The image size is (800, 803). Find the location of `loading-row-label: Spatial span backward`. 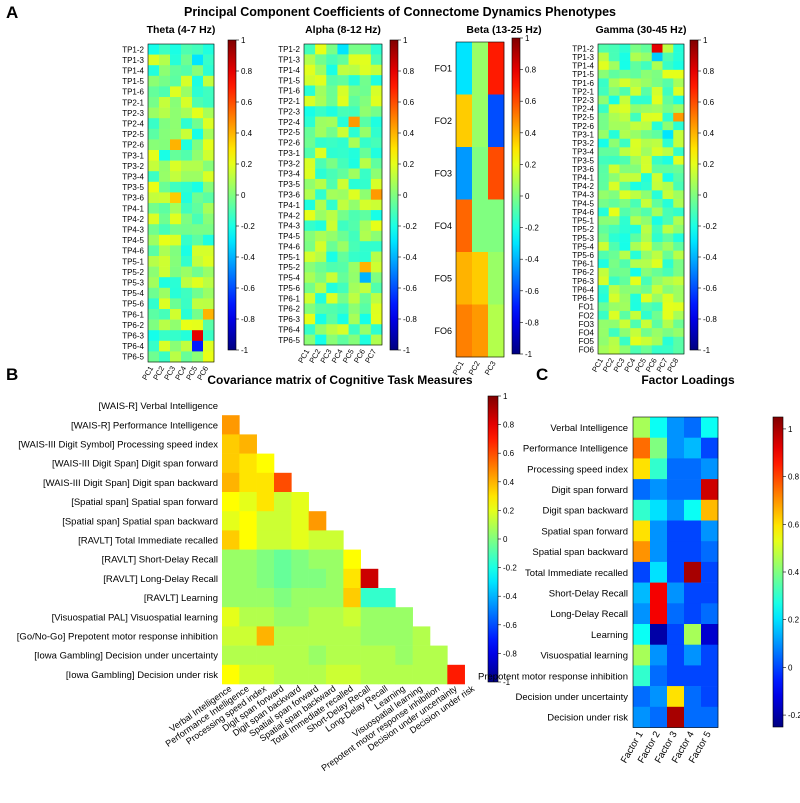

loading-row-label: Spatial span backward is located at coordinates (580, 552).